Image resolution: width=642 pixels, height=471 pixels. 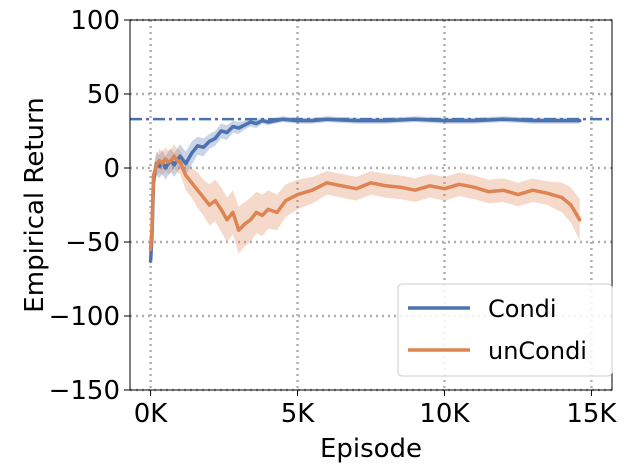 I want to click on y-axis-label: Empirical Return, so click(x=35, y=204).